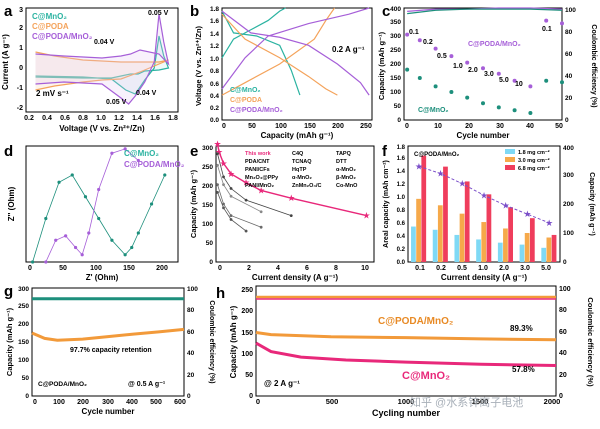  I want to click on ytick-c: 100, so click(395, 92).